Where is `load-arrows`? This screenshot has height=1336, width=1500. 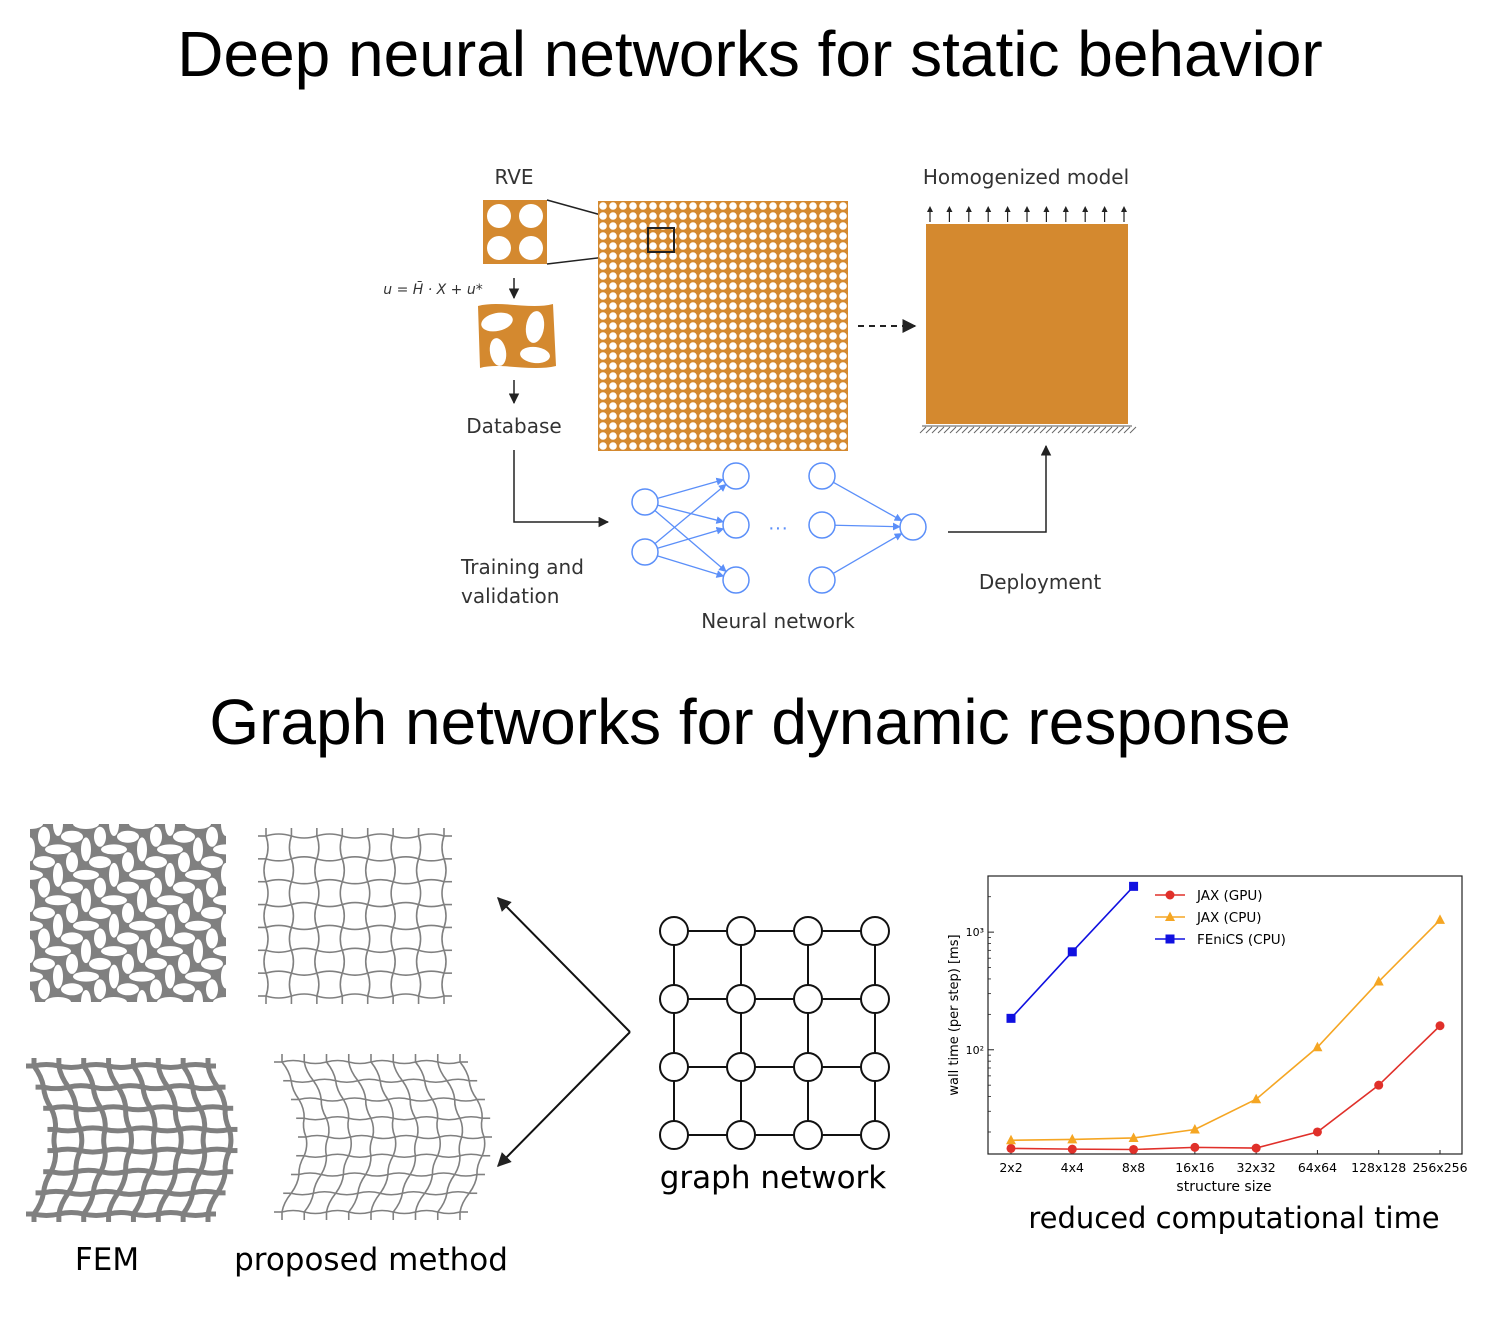
load-arrows is located at coordinates (1027, 214).